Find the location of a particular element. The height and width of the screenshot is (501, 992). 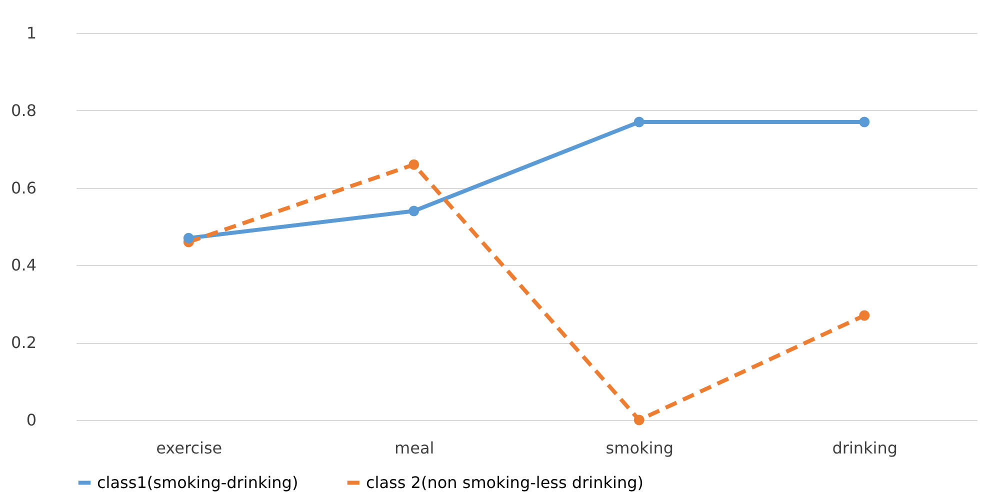

y-tick-label: 0.6 is located at coordinates (23, 188).